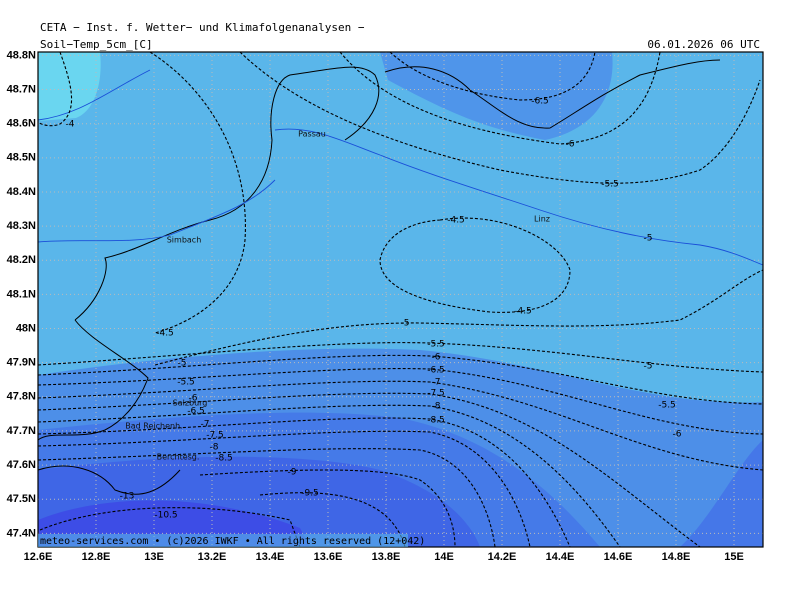 This screenshot has width=800, height=600. I want to click on valid-time: 06.01.2026 06 UTC, so click(703, 44).